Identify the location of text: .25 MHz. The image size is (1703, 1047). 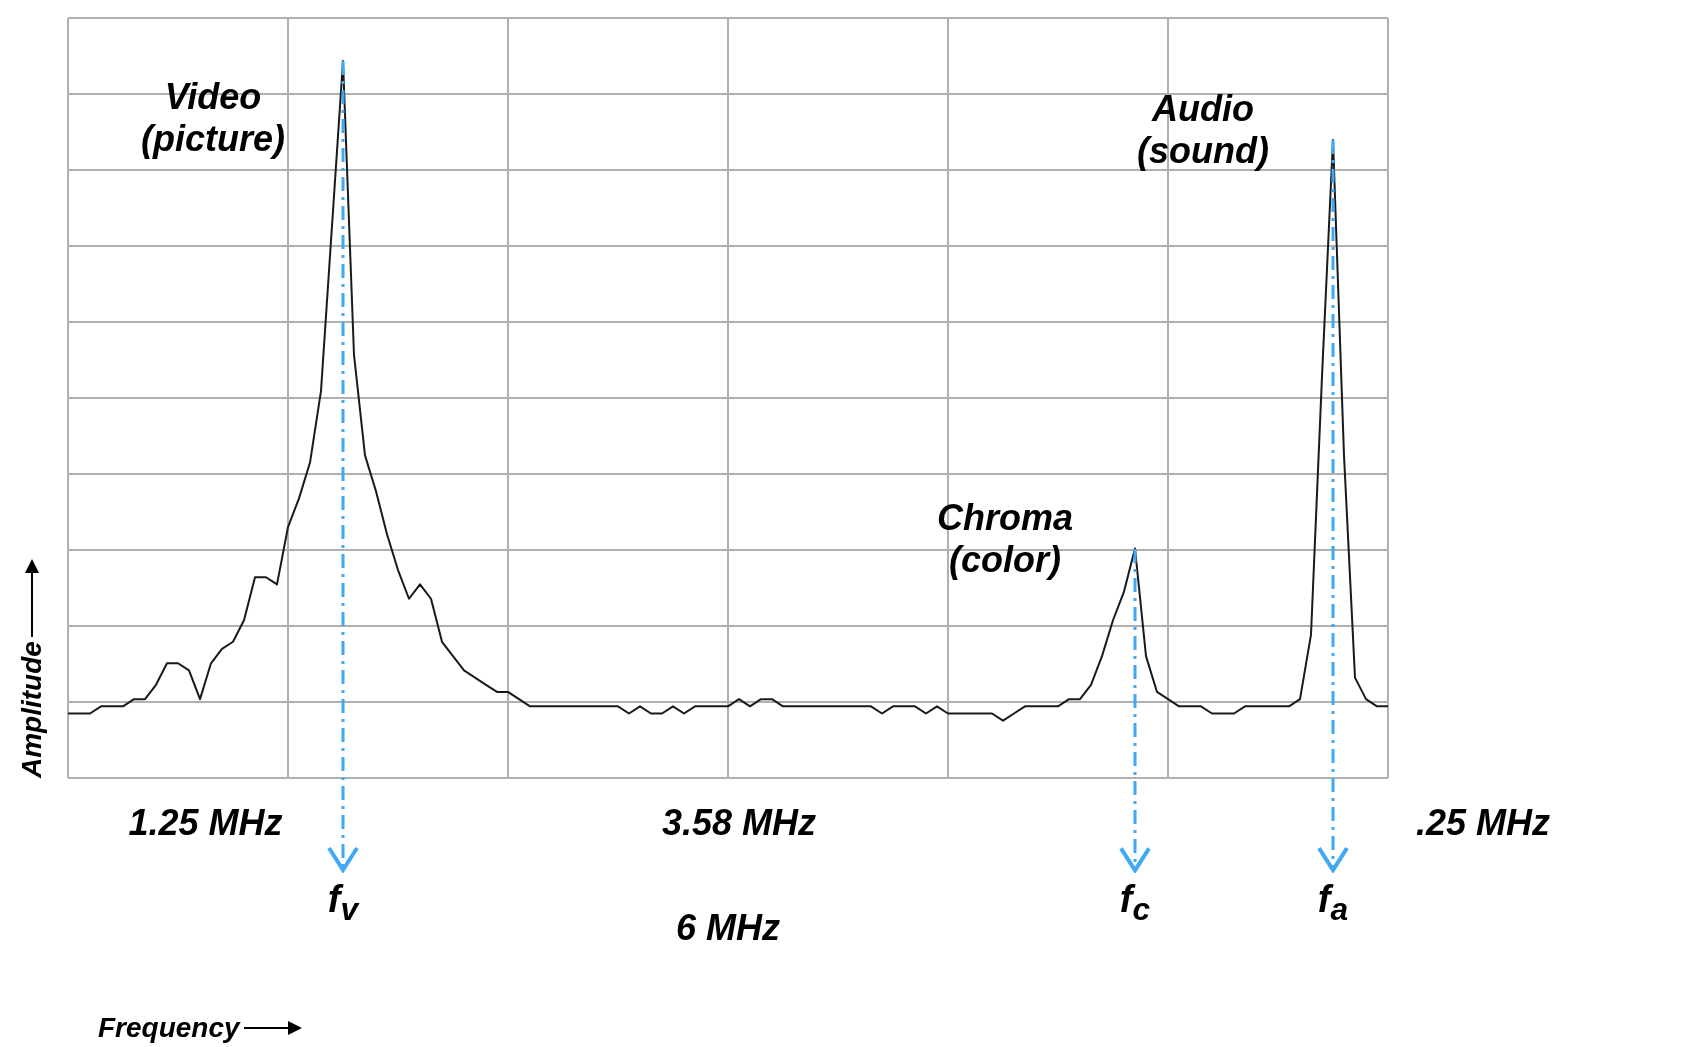
(1483, 823).